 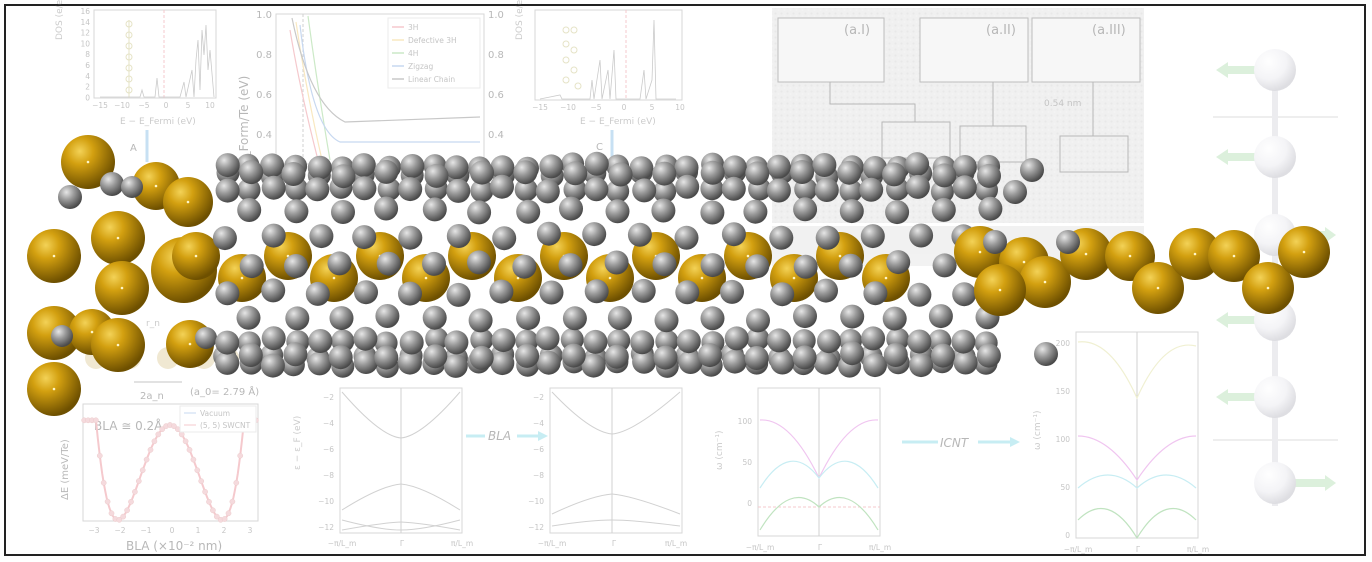 What do you see at coordinates (215, 413) in the screenshot?
I see `bla-legend-1: Vacuum` at bounding box center [215, 413].